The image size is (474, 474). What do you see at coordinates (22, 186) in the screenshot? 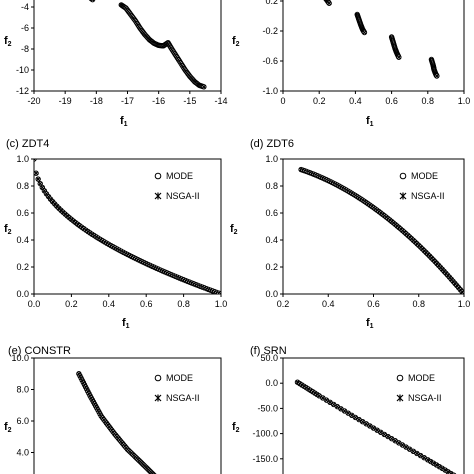
I see `y-tick-label: 0.8` at bounding box center [22, 186].